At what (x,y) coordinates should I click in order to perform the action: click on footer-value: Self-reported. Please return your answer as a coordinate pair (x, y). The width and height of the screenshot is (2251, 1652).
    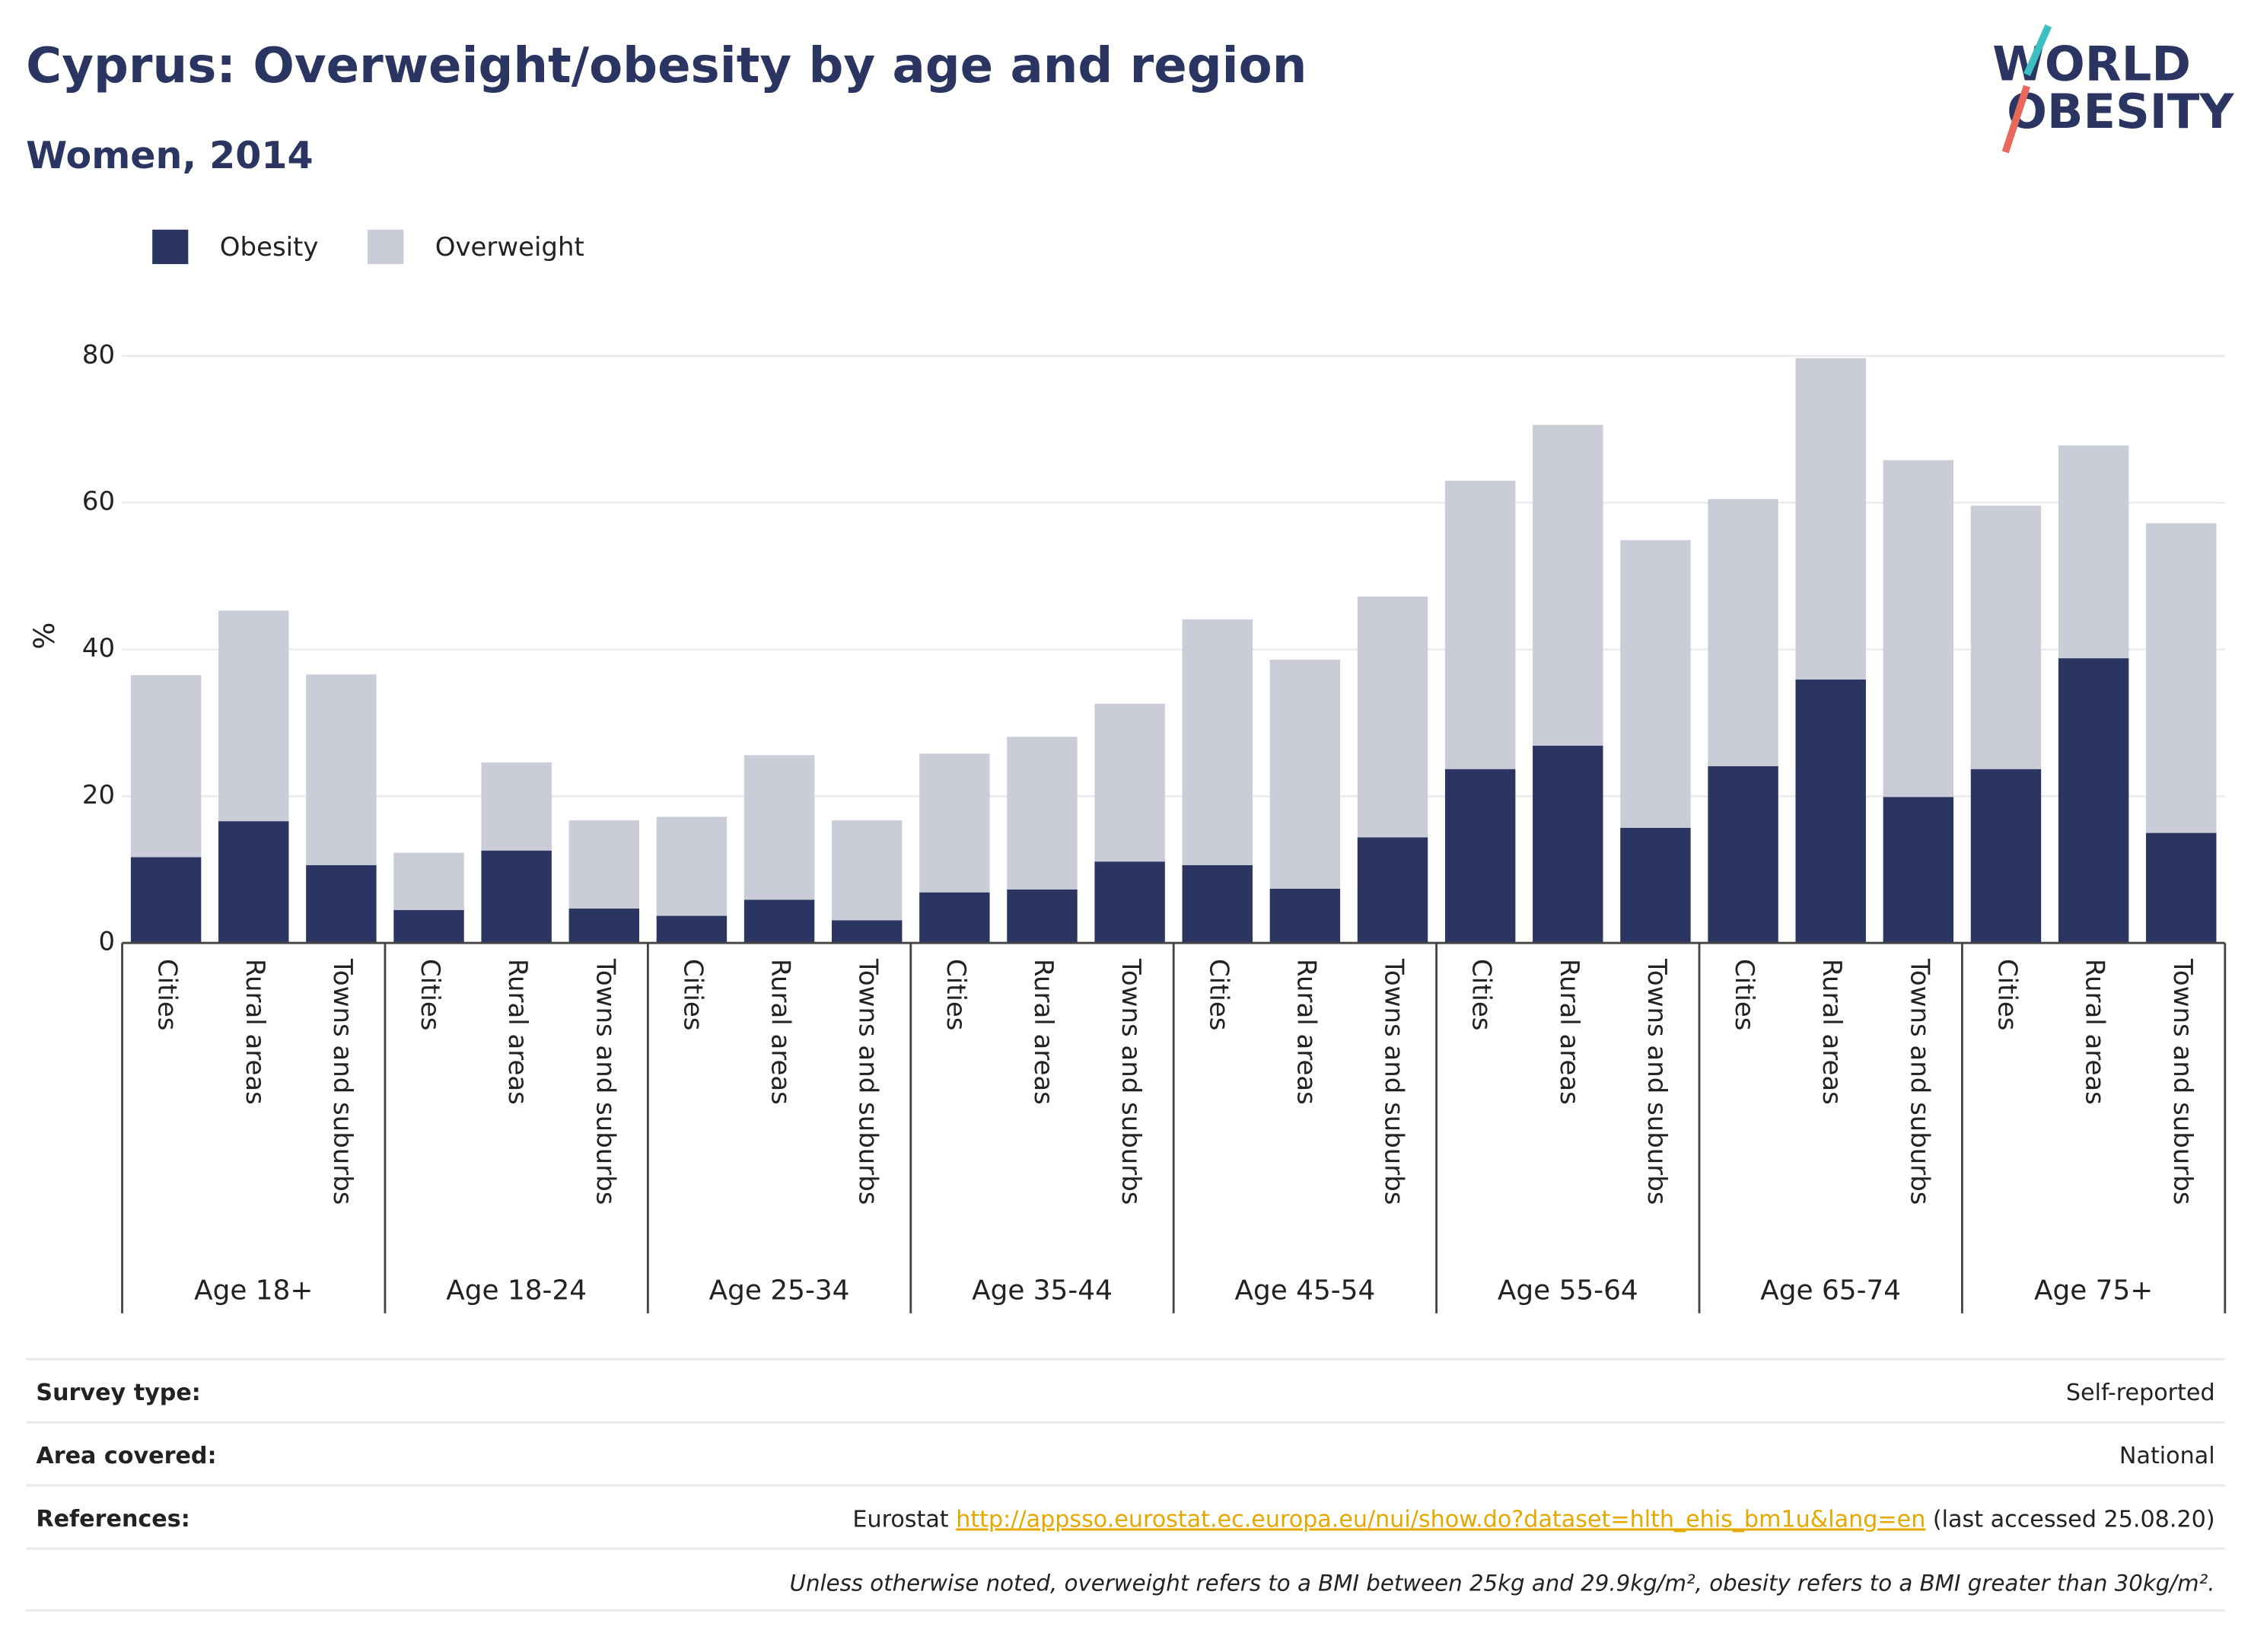
    Looking at the image, I should click on (2140, 1393).